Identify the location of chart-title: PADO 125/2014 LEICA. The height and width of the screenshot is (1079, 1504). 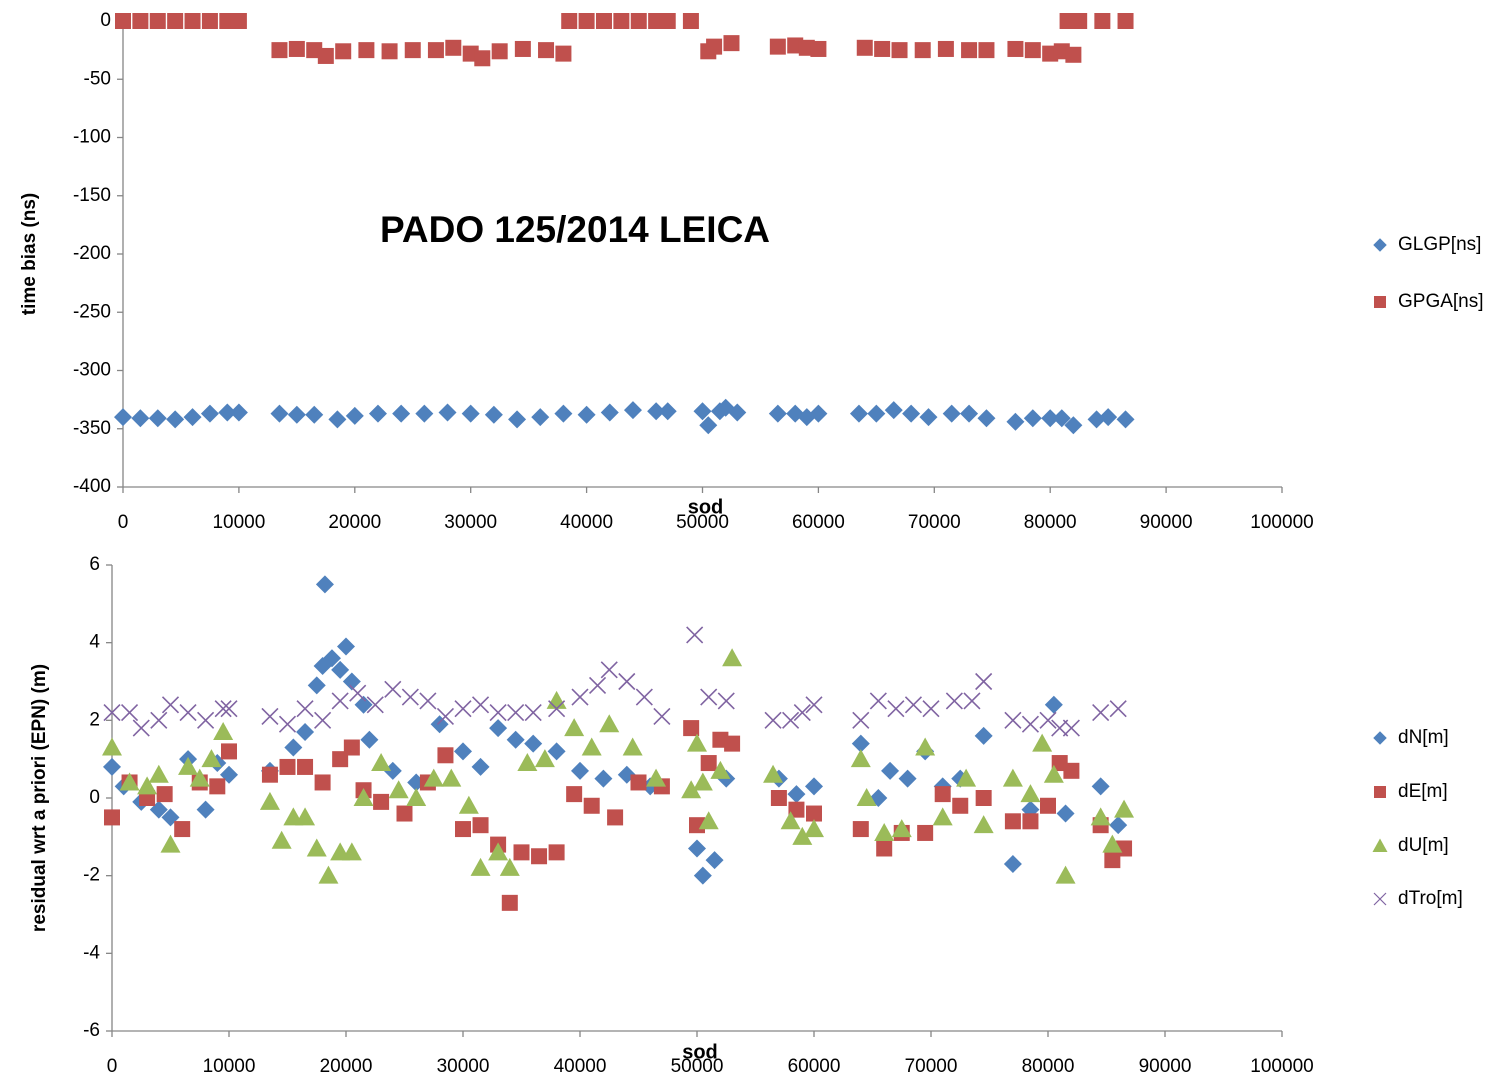
(575, 229).